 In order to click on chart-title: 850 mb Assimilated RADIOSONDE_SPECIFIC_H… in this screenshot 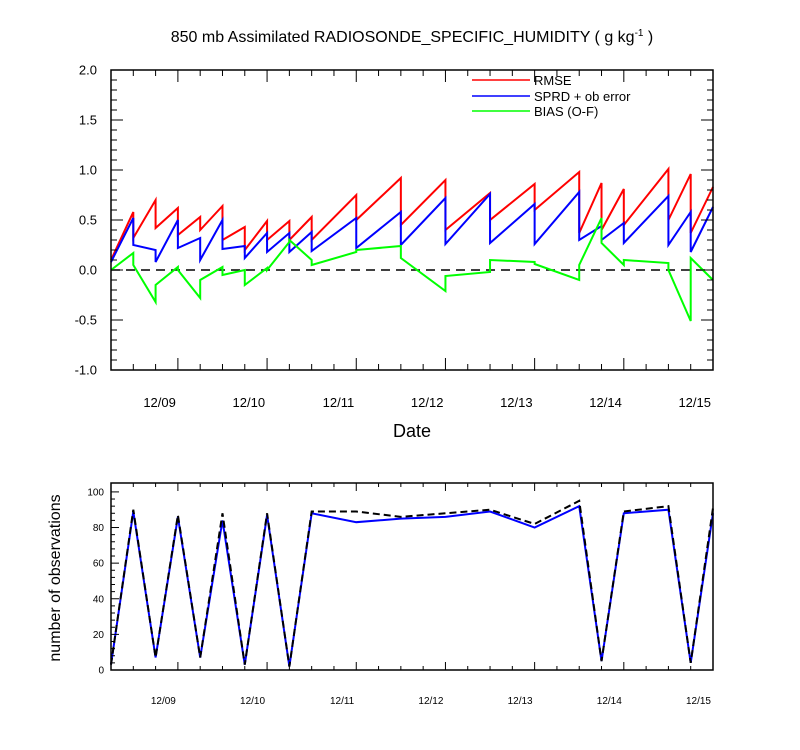, I will do `click(412, 37)`.